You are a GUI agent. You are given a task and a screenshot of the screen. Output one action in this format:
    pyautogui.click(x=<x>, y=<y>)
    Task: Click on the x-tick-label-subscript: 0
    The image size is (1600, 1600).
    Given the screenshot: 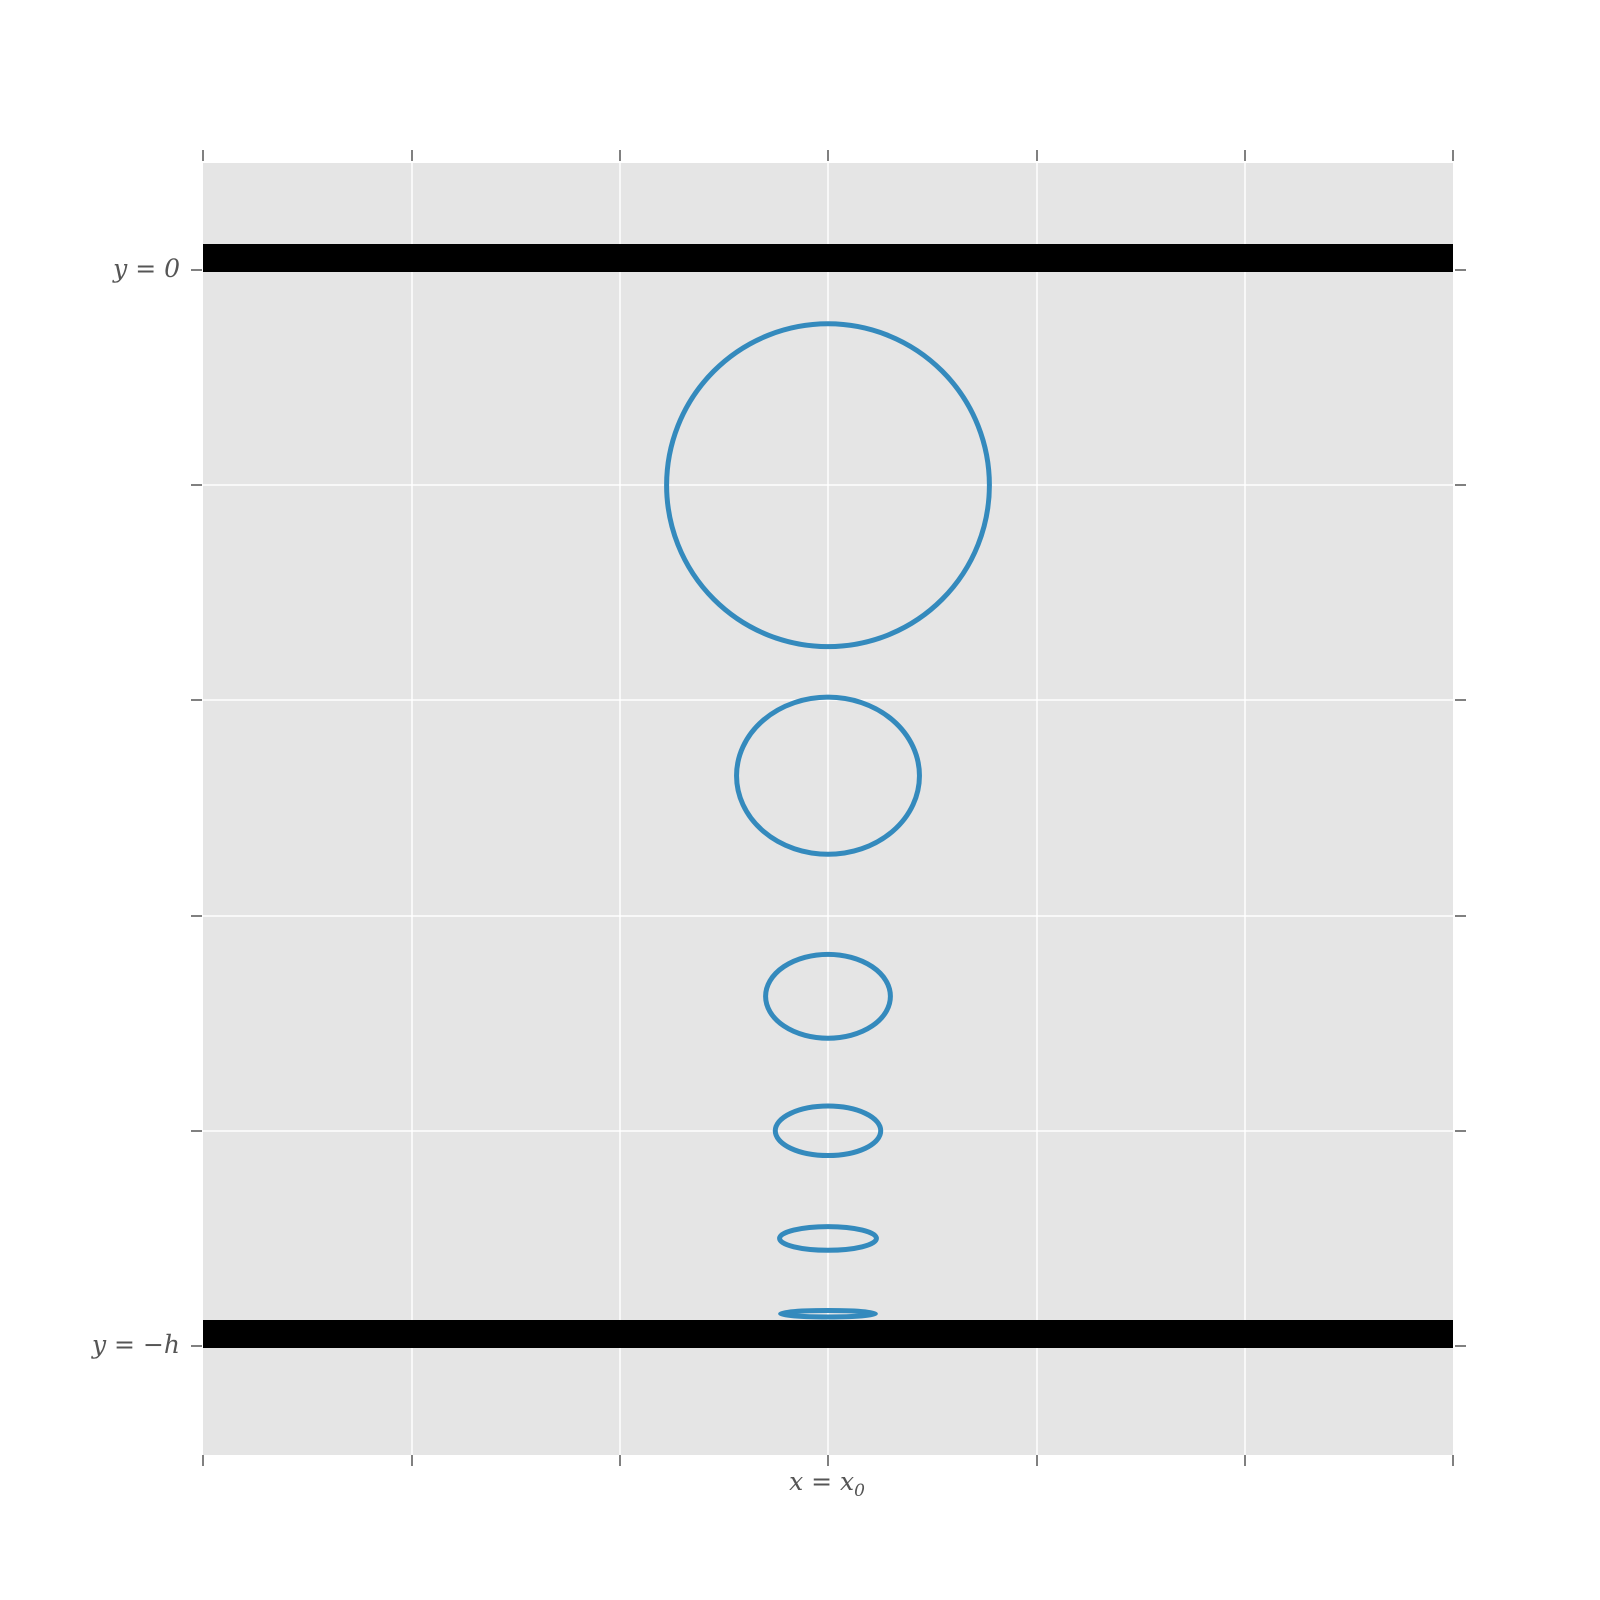 What is the action you would take?
    pyautogui.click(x=859, y=1491)
    